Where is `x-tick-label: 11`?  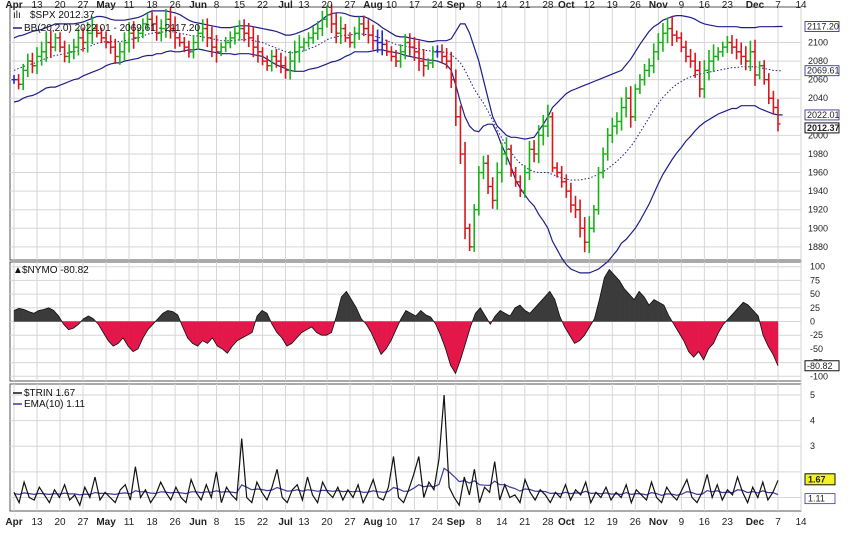
x-tick-label: 11 is located at coordinates (129, 5).